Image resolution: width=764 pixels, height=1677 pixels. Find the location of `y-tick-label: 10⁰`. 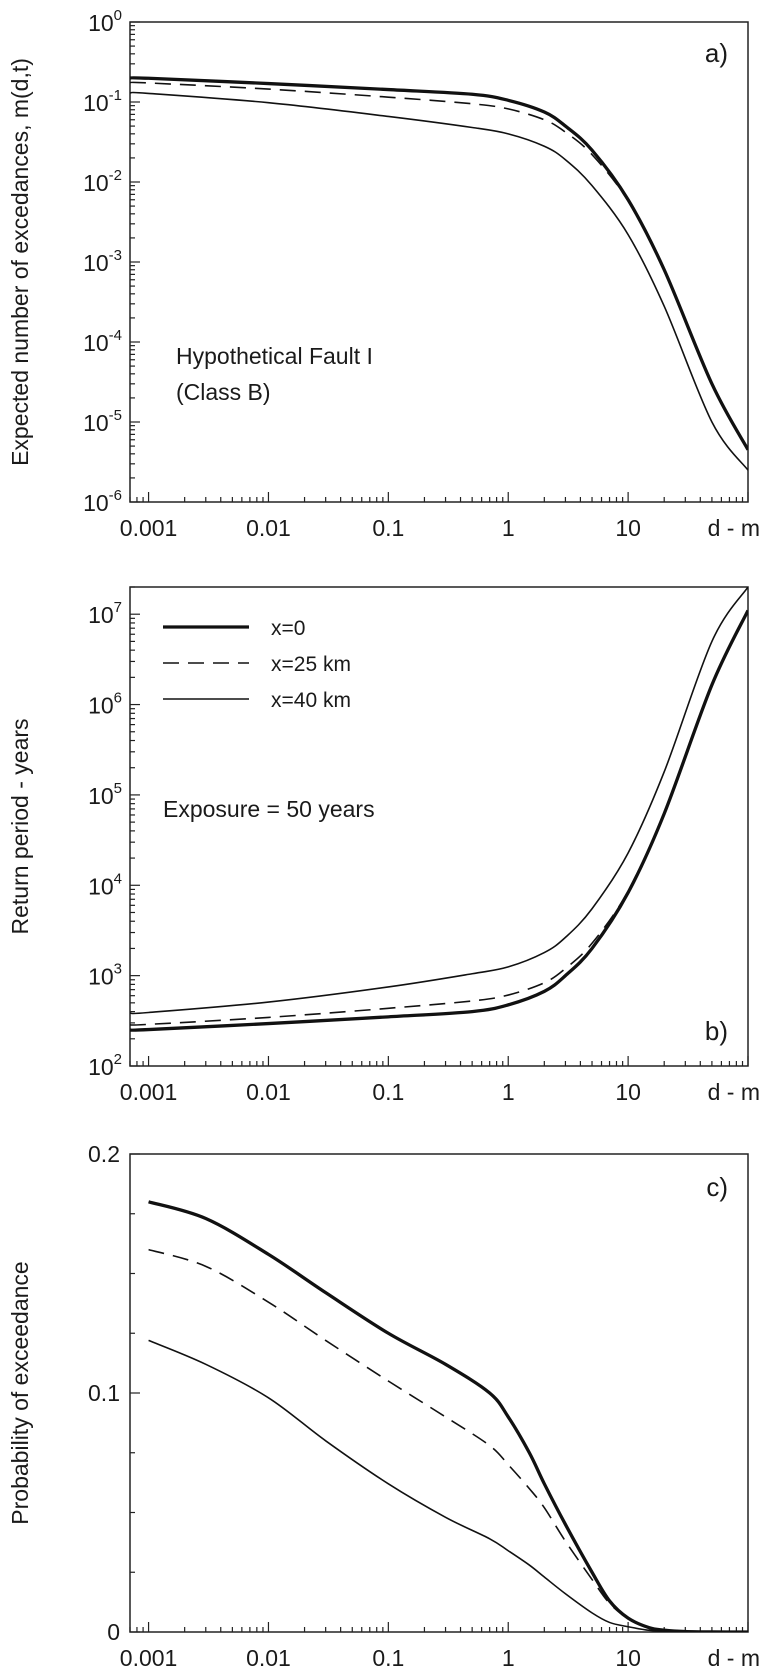

y-tick-label: 10⁰ is located at coordinates (105, 21).